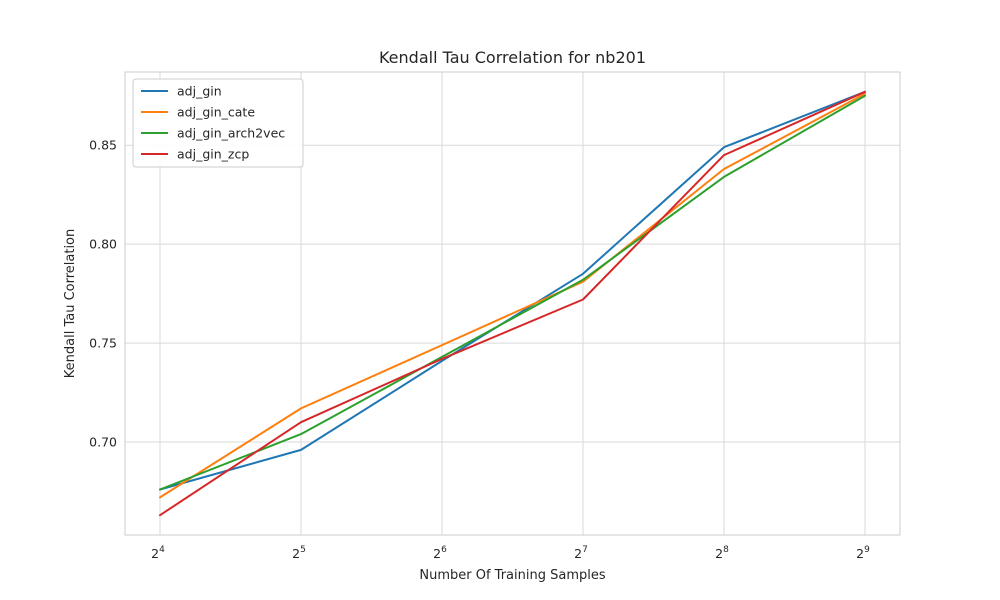 The image size is (1000, 600). Describe the element at coordinates (512, 575) in the screenshot. I see `x-axis-label: Number Of Training Samples` at that location.